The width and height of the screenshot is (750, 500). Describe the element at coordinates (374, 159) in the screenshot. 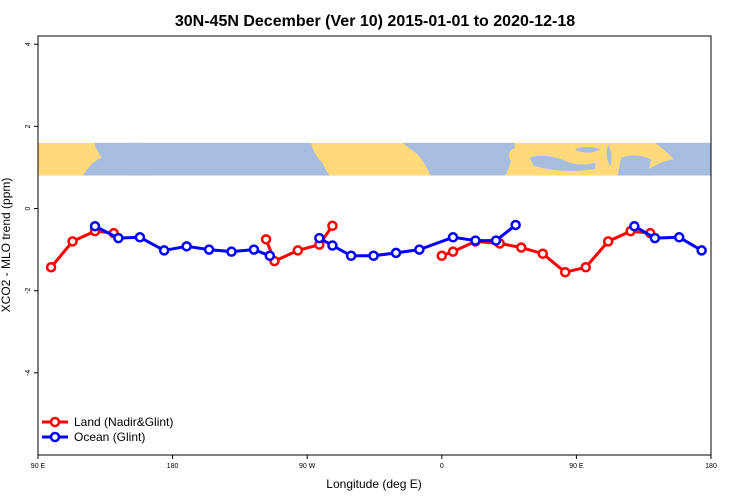

I see `world-map-strip` at that location.